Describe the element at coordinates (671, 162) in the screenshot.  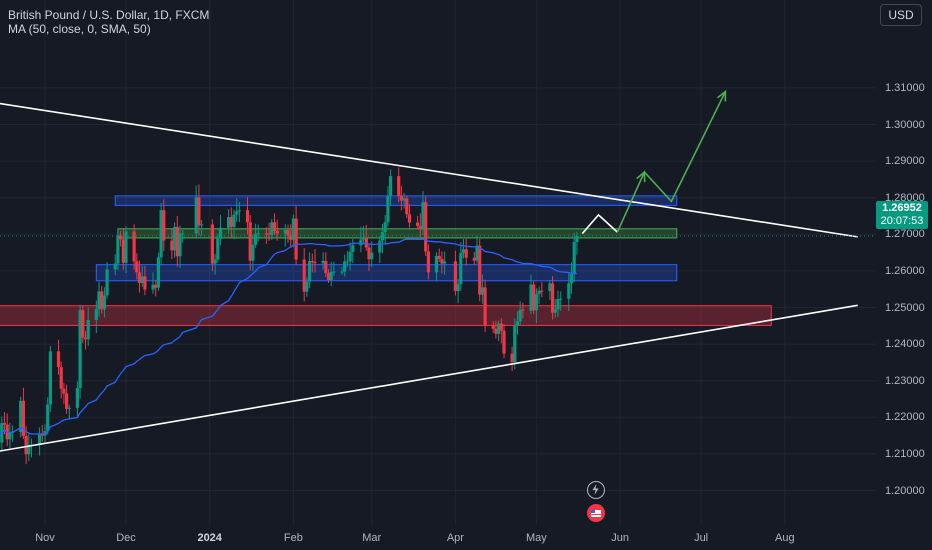
I see `projection-path-green` at that location.